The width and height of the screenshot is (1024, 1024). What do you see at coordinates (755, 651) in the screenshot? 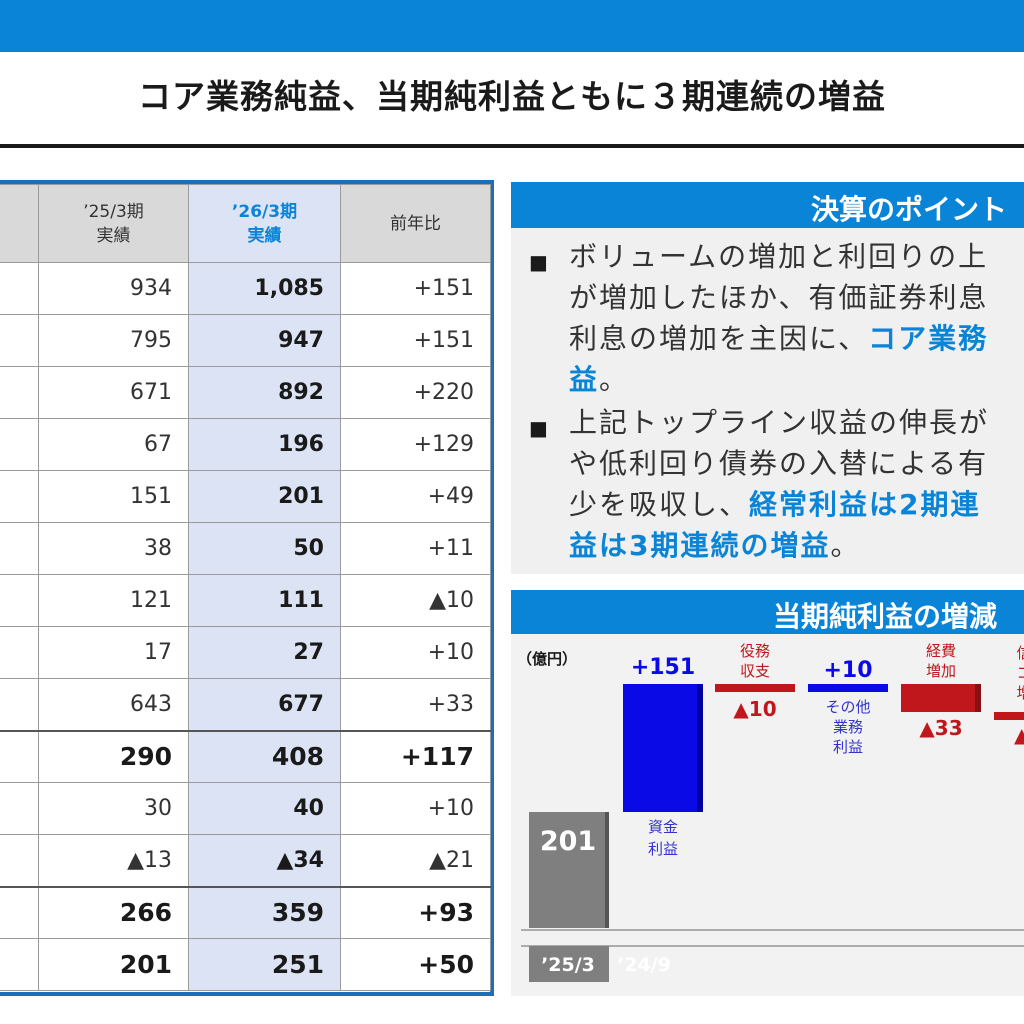
I see `step-label-2a: 役務` at bounding box center [755, 651].